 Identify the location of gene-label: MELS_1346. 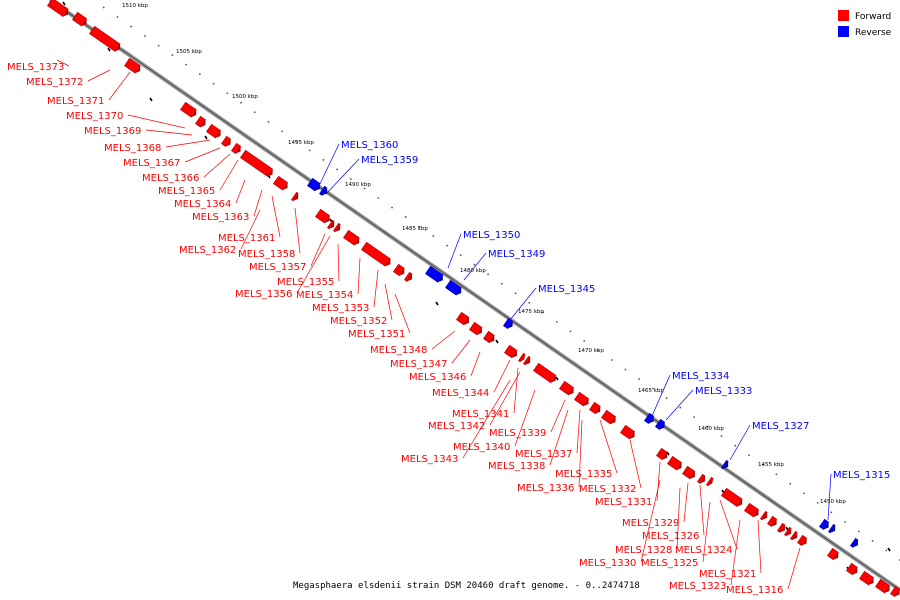
(437, 377).